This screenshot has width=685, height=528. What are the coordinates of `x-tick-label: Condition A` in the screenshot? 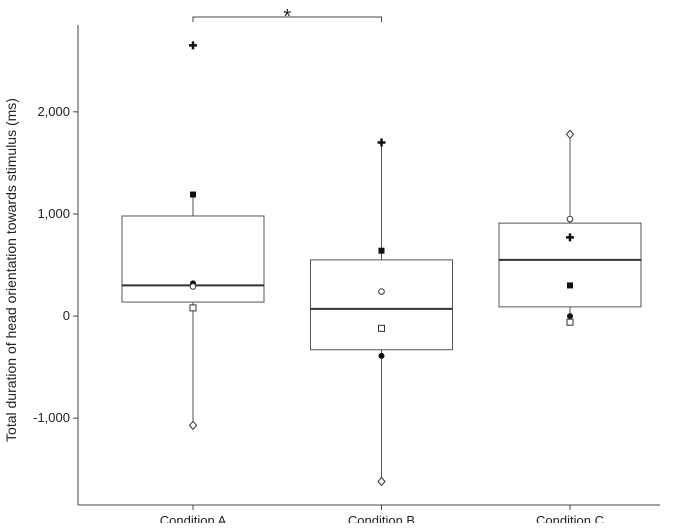 It's located at (193, 518).